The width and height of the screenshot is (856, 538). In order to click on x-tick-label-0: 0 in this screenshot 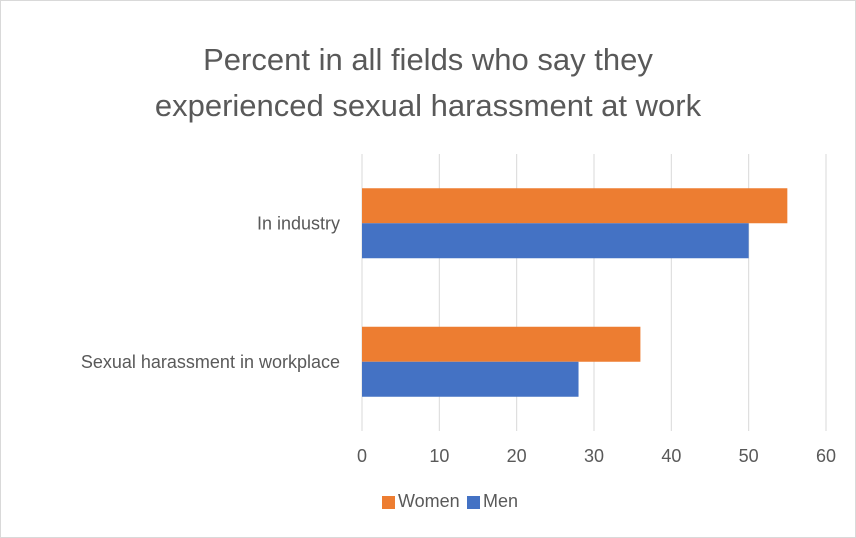, I will do `click(362, 456)`.